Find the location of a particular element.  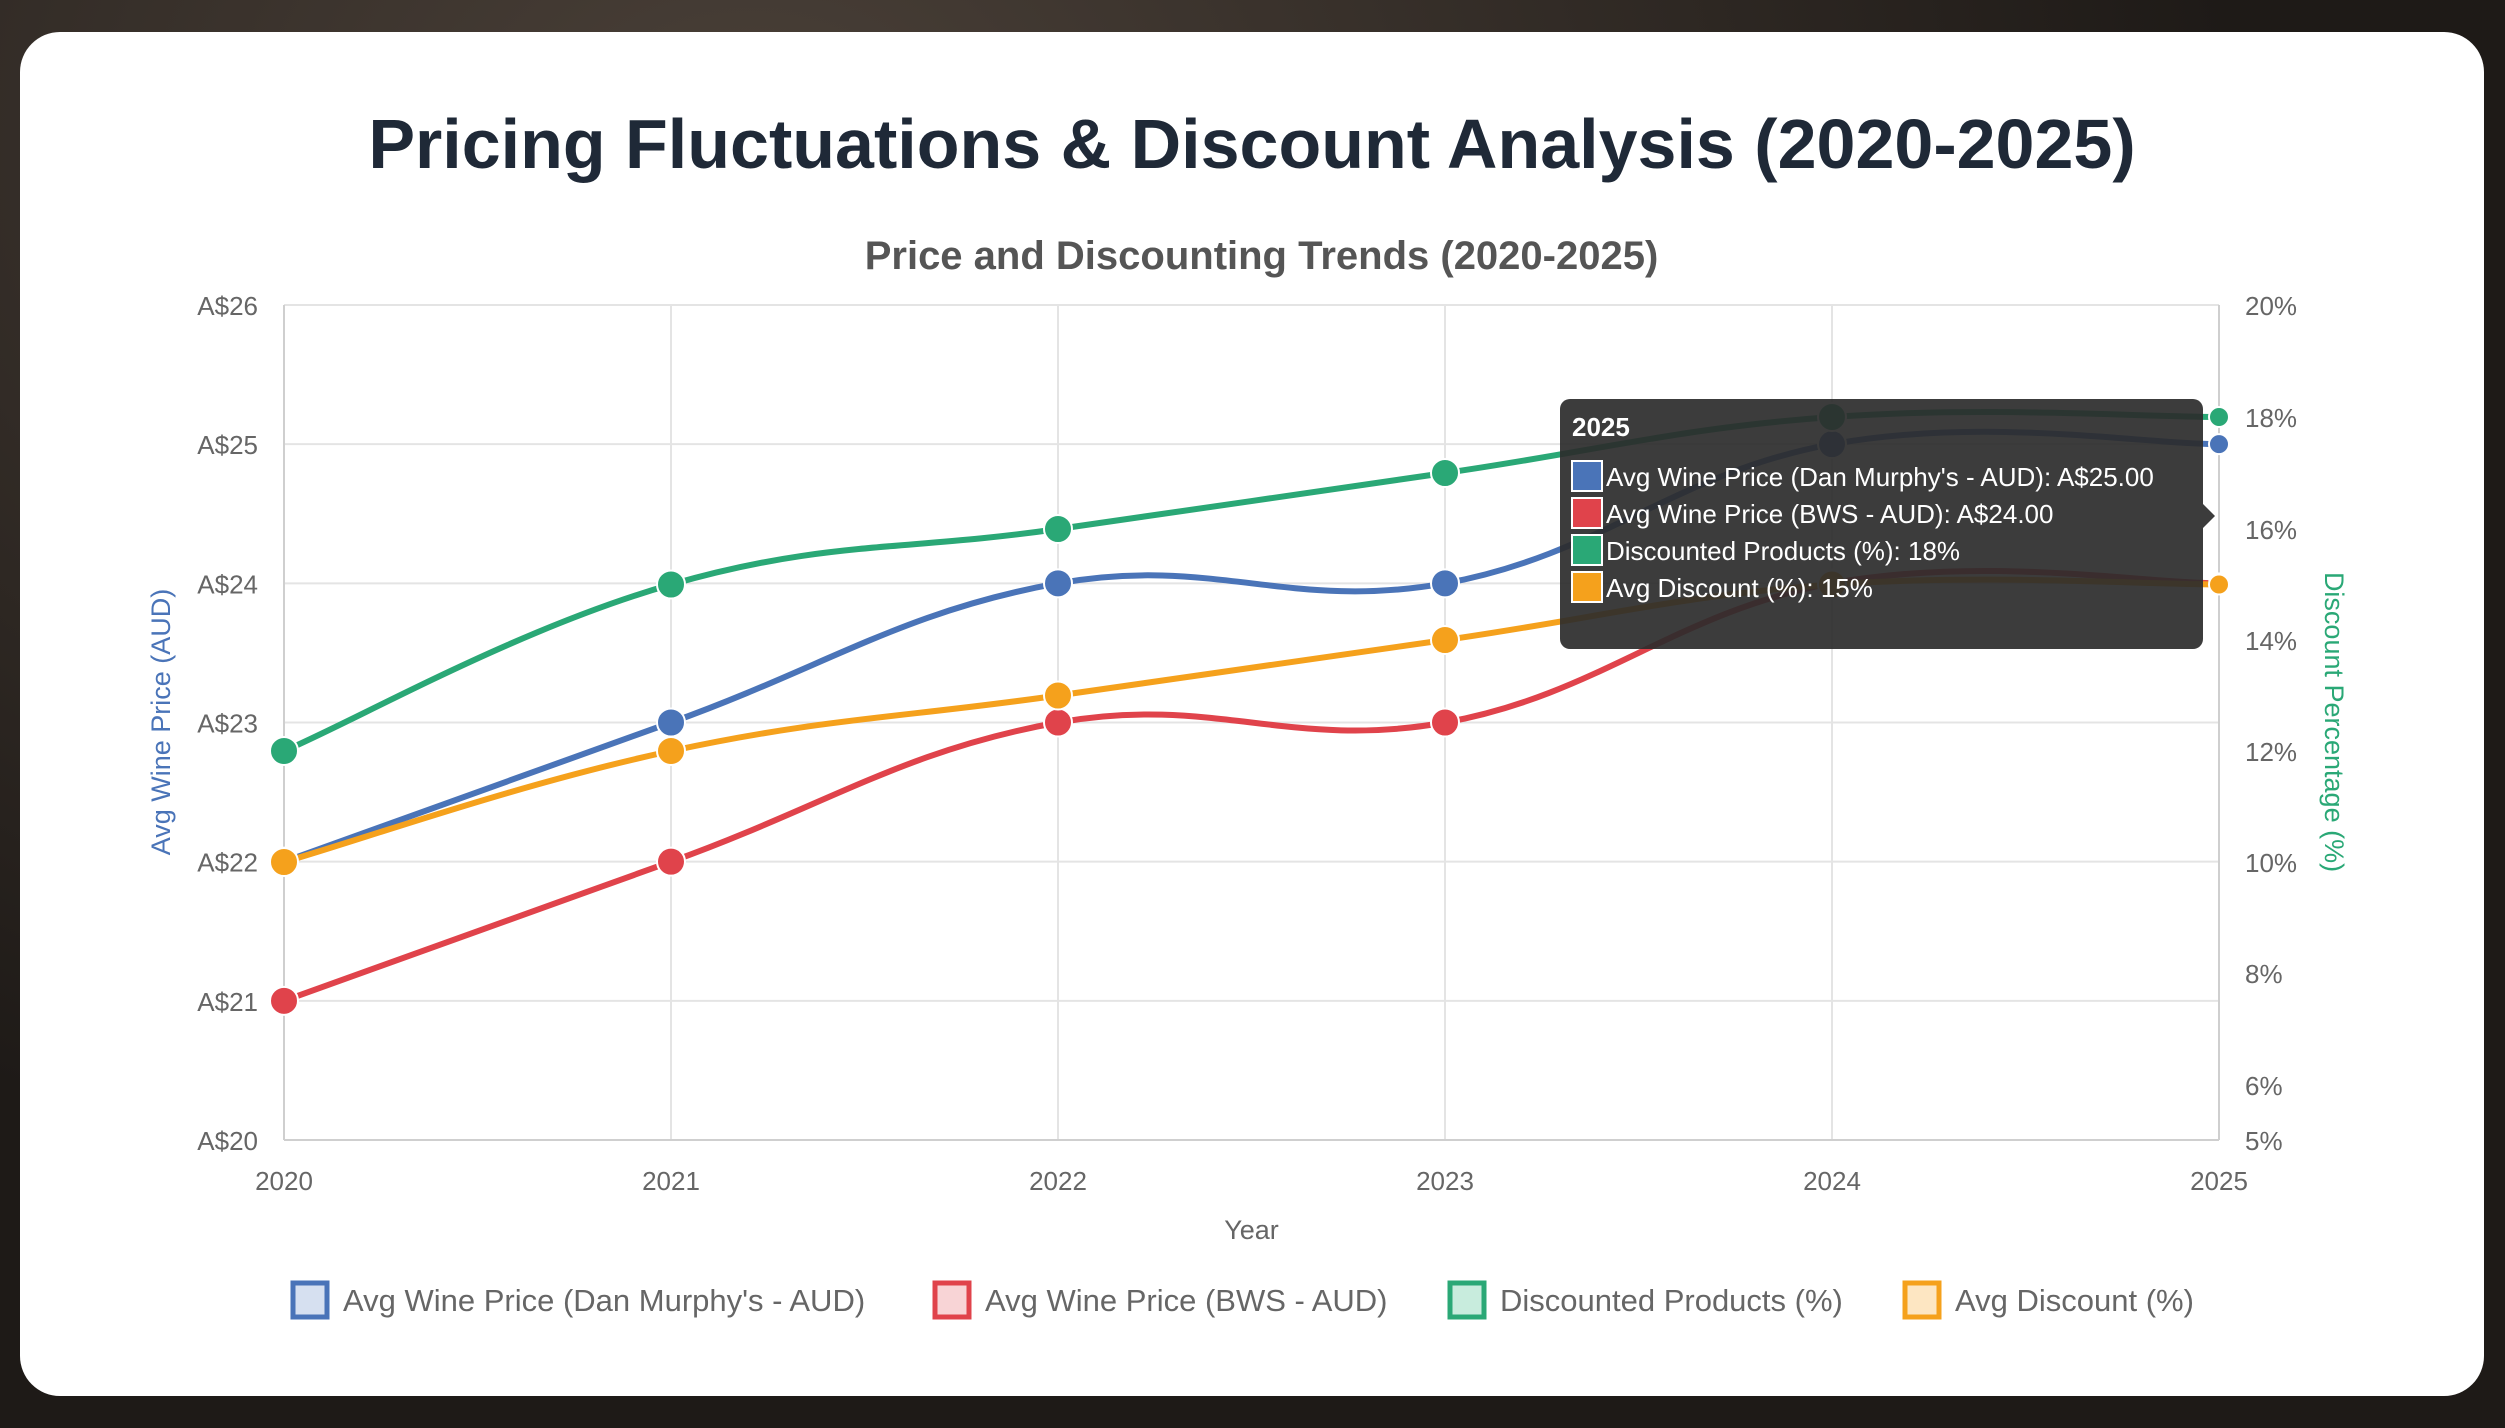

legend-label: Avg Discount (%) is located at coordinates (2074, 1300).